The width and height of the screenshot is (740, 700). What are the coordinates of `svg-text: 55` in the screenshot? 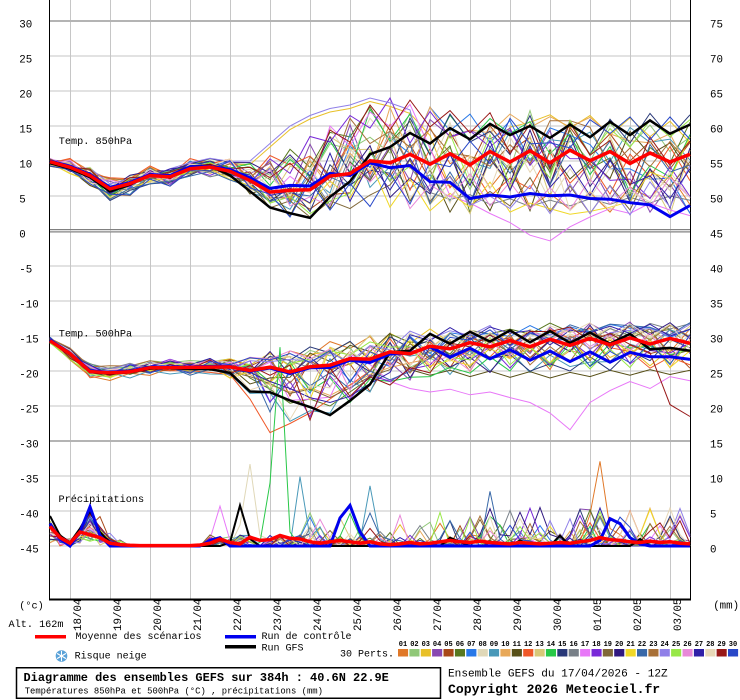 It's located at (716, 166).